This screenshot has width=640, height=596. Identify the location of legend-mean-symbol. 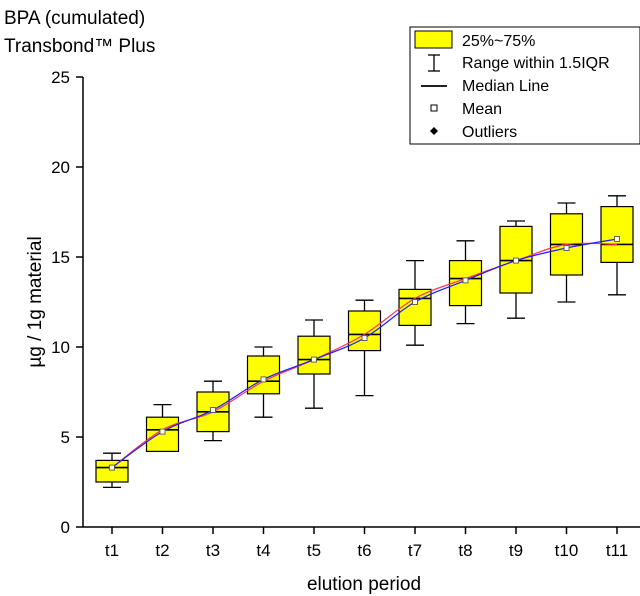
(434, 108).